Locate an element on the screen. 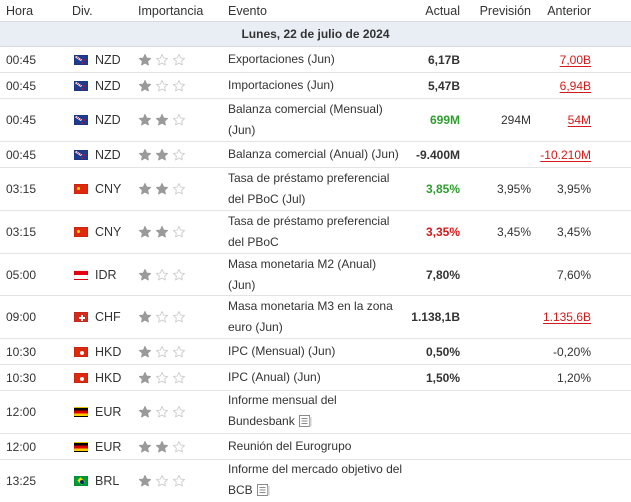  event-actual: 1.138,1B is located at coordinates (435, 317).